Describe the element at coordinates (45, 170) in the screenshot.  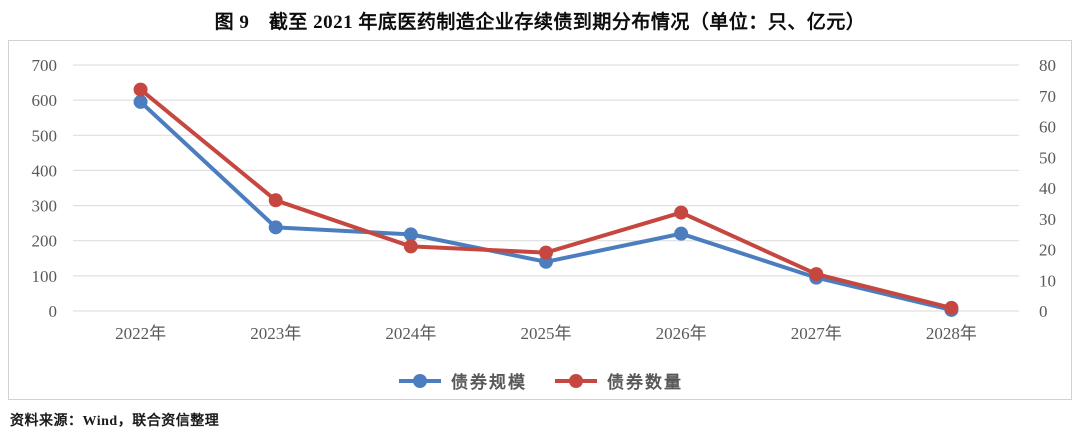
I see `svg-text: 400` at that location.